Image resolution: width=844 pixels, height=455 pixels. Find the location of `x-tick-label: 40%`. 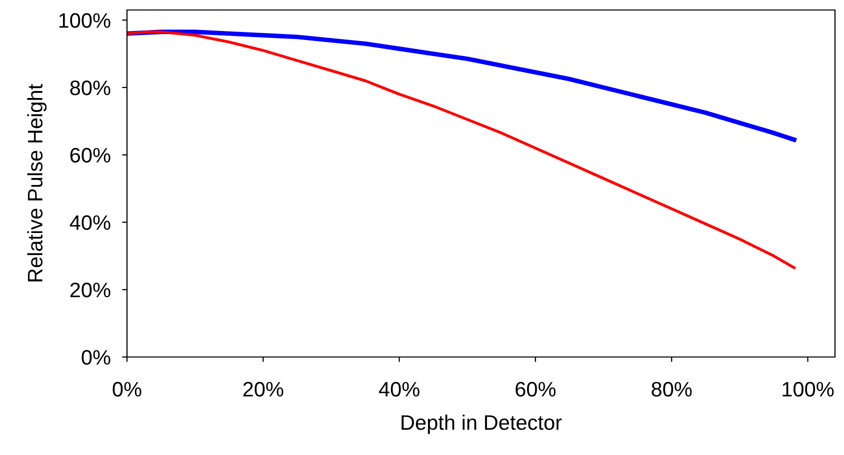

x-tick-label: 40% is located at coordinates (399, 389).